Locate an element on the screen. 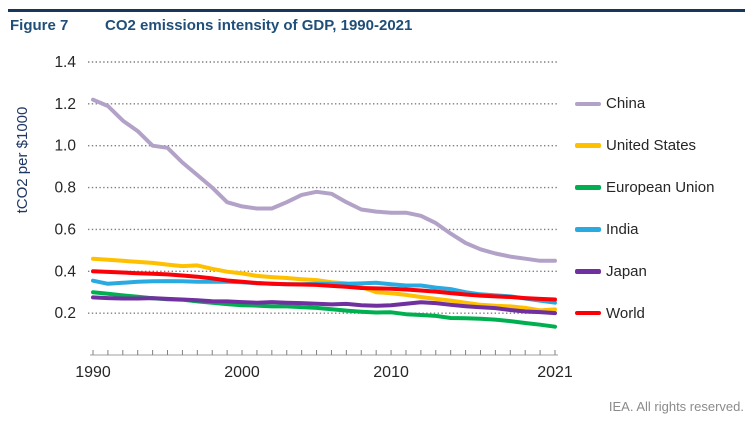 The width and height of the screenshot is (750, 429). y-axis-title: tCO2 per $1000 is located at coordinates (22, 160).